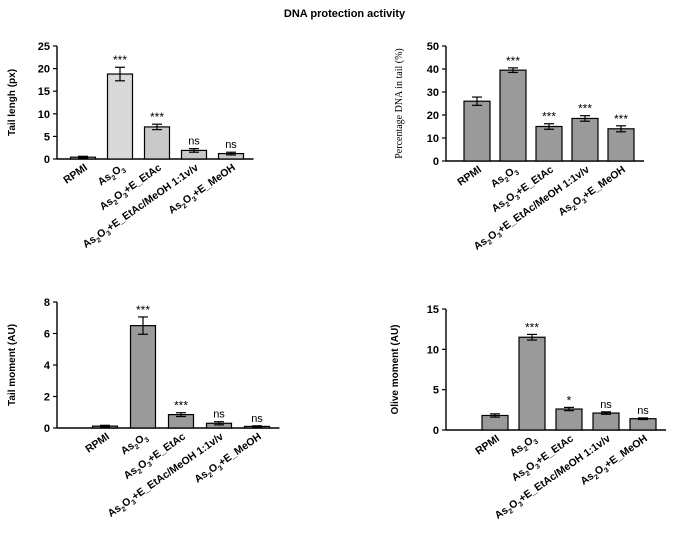 The height and width of the screenshot is (557, 689). I want to click on figure-title: DNA protection activity, so click(344, 14).